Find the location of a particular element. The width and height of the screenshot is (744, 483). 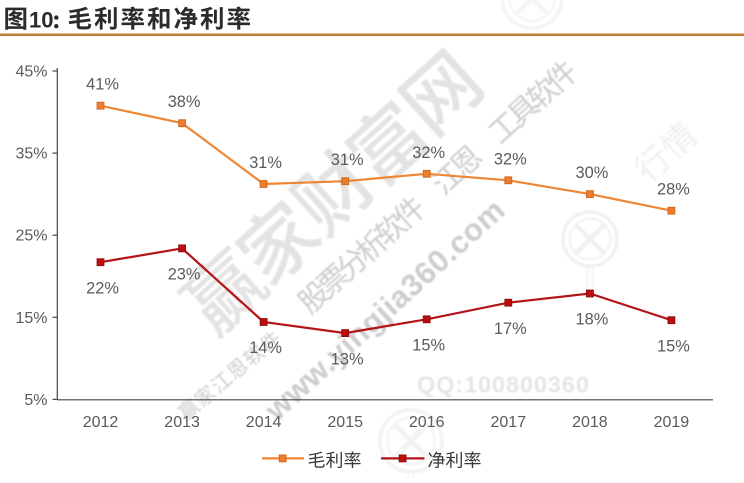

svg-text: 2014 is located at coordinates (264, 422).